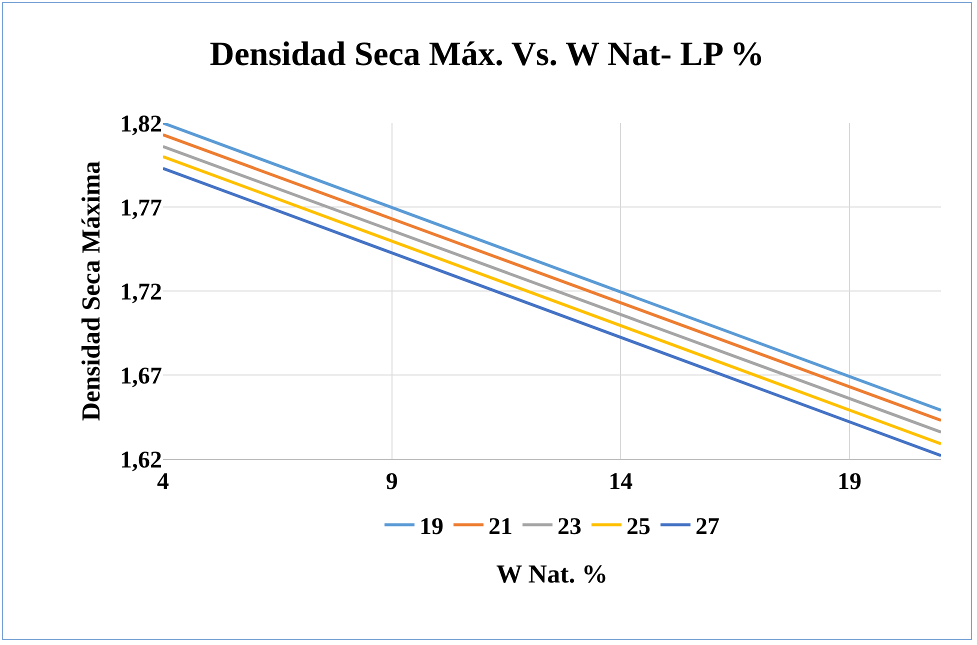 The image size is (977, 645). Describe the element at coordinates (141, 124) in the screenshot. I see `y-tick-label: 1,82` at that location.